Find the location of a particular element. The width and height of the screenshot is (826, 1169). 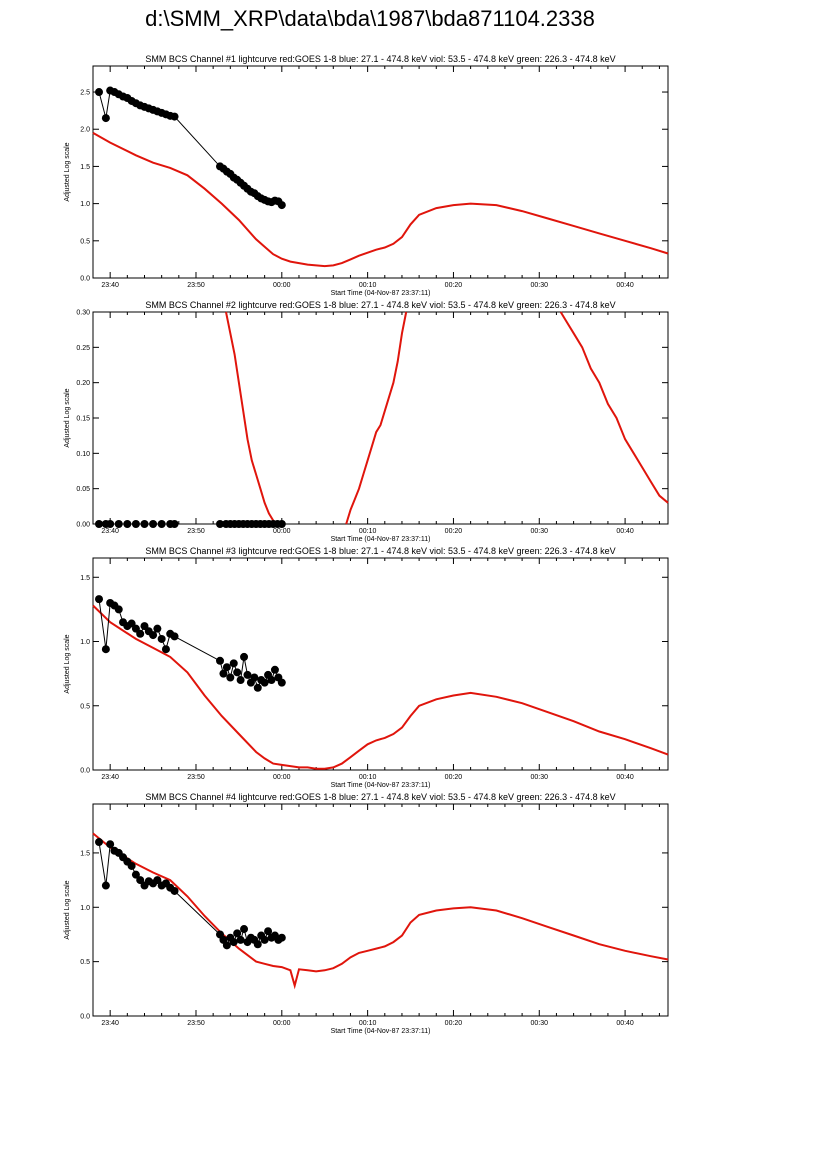

y-tick-label-4: 0.5 is located at coordinates (85, 962).